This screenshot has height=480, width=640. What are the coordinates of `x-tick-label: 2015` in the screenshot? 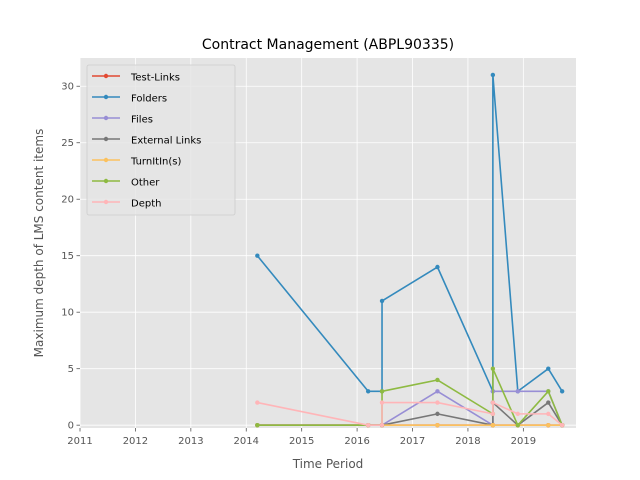 It's located at (301, 441).